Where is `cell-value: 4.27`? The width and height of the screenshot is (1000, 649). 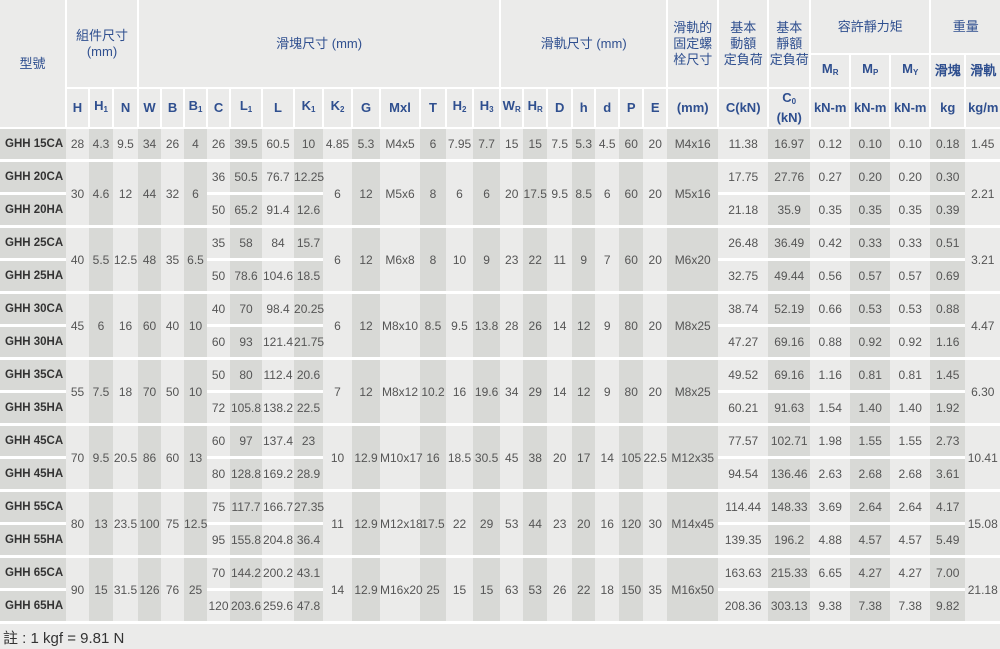
cell-value: 4.27 is located at coordinates (870, 573).